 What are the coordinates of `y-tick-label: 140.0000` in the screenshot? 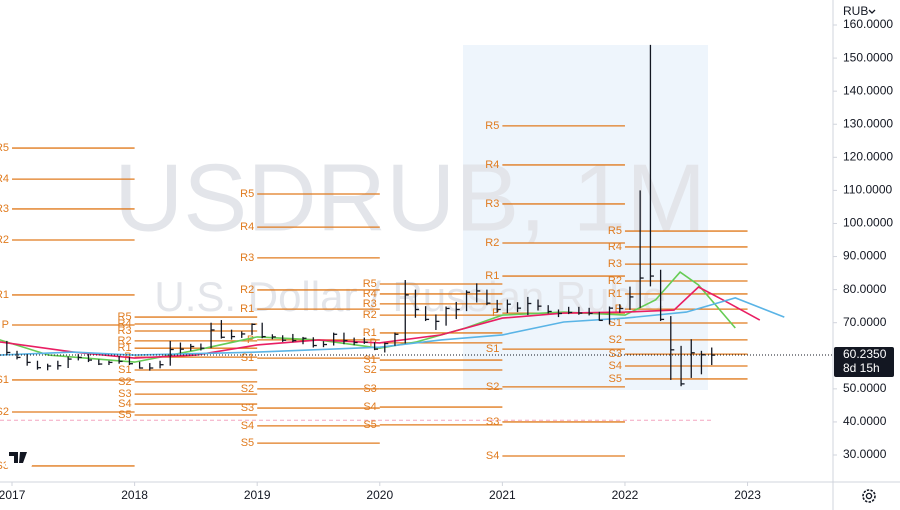 It's located at (868, 90).